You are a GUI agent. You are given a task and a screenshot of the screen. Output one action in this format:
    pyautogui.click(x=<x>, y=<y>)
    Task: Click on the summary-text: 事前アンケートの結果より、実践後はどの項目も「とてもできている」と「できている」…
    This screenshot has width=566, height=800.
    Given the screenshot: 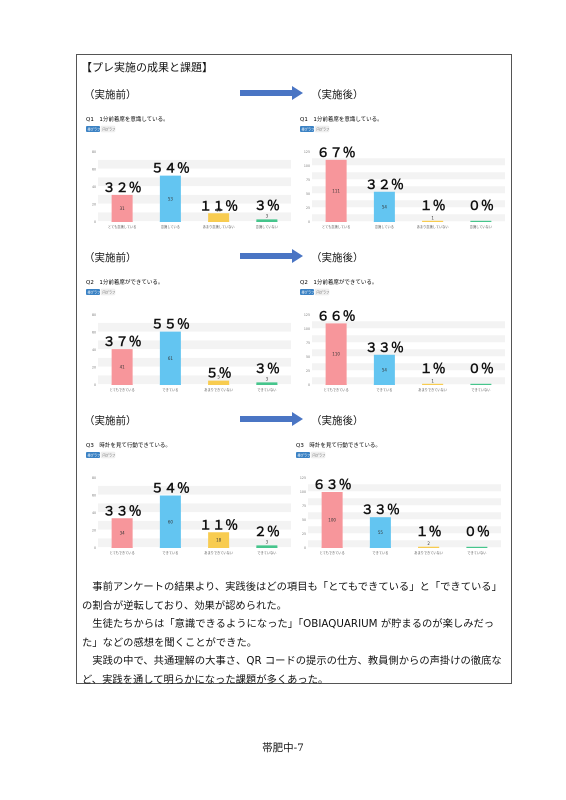 What is the action you would take?
    pyautogui.click(x=294, y=634)
    